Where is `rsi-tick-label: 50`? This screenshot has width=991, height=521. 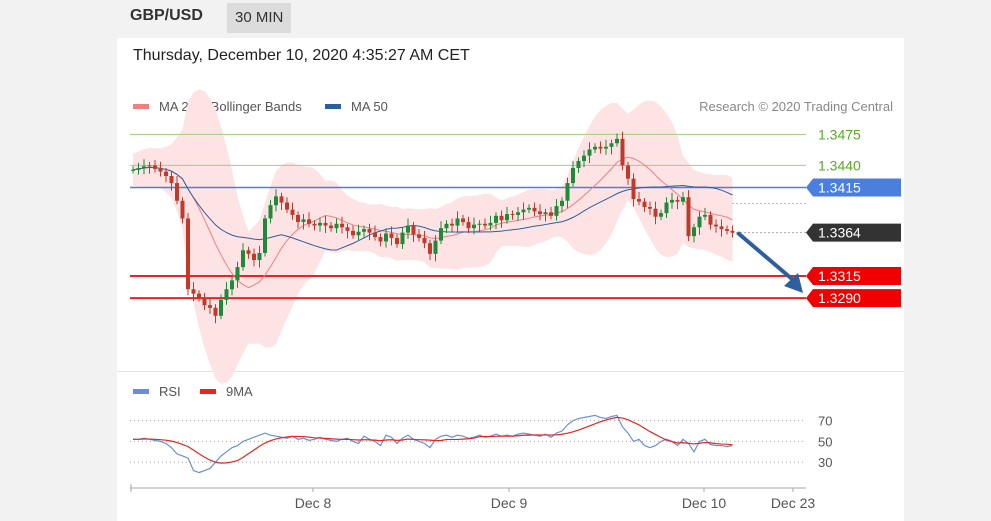 rsi-tick-label: 50 is located at coordinates (825, 441).